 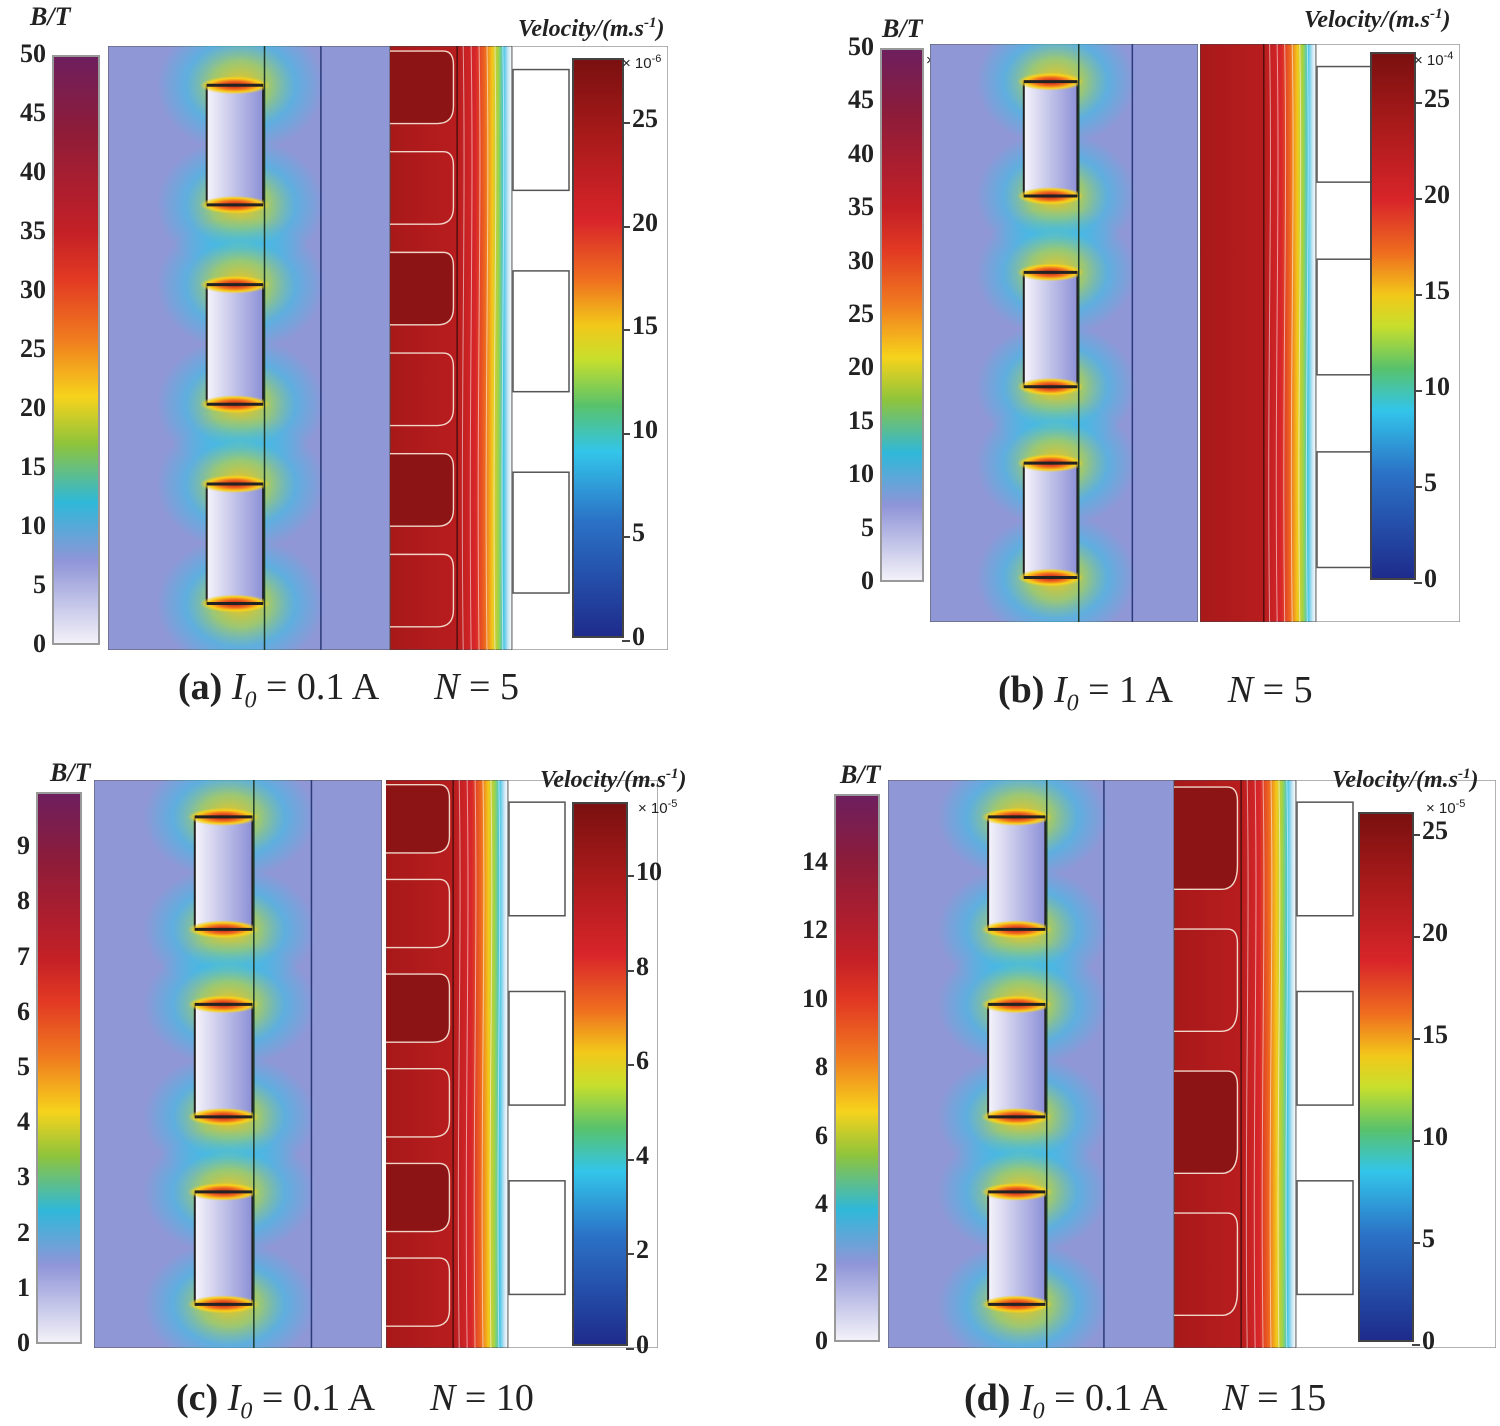 I want to click on caption-n-value: 15, so click(x=1307, y=1398).